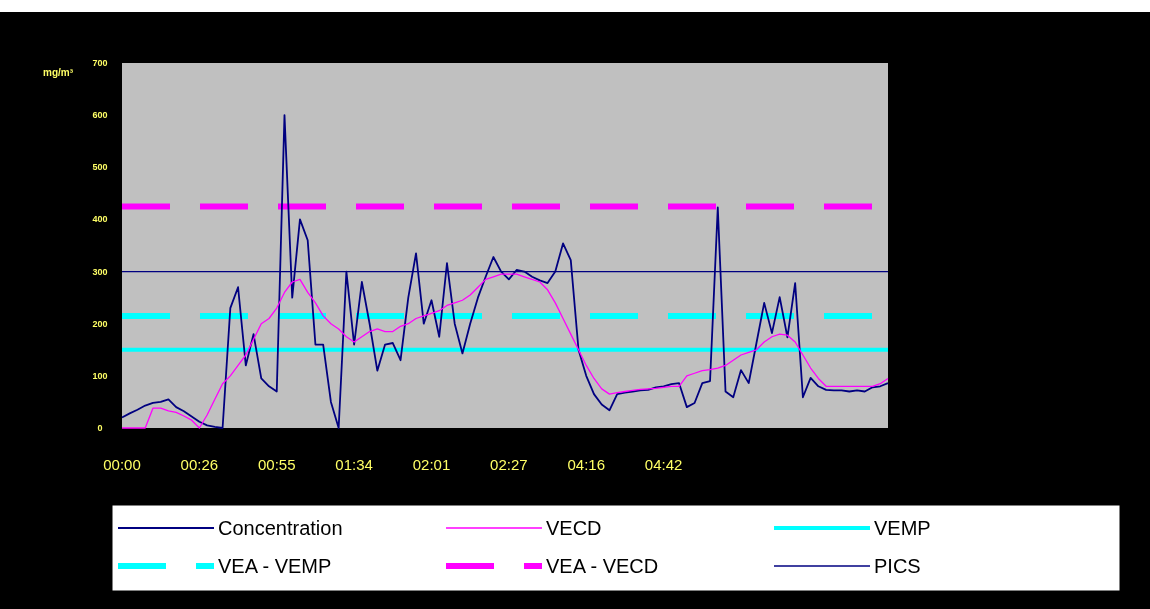 The image size is (1150, 609). Describe the element at coordinates (574, 528) in the screenshot. I see `legend-label: VECD` at that location.